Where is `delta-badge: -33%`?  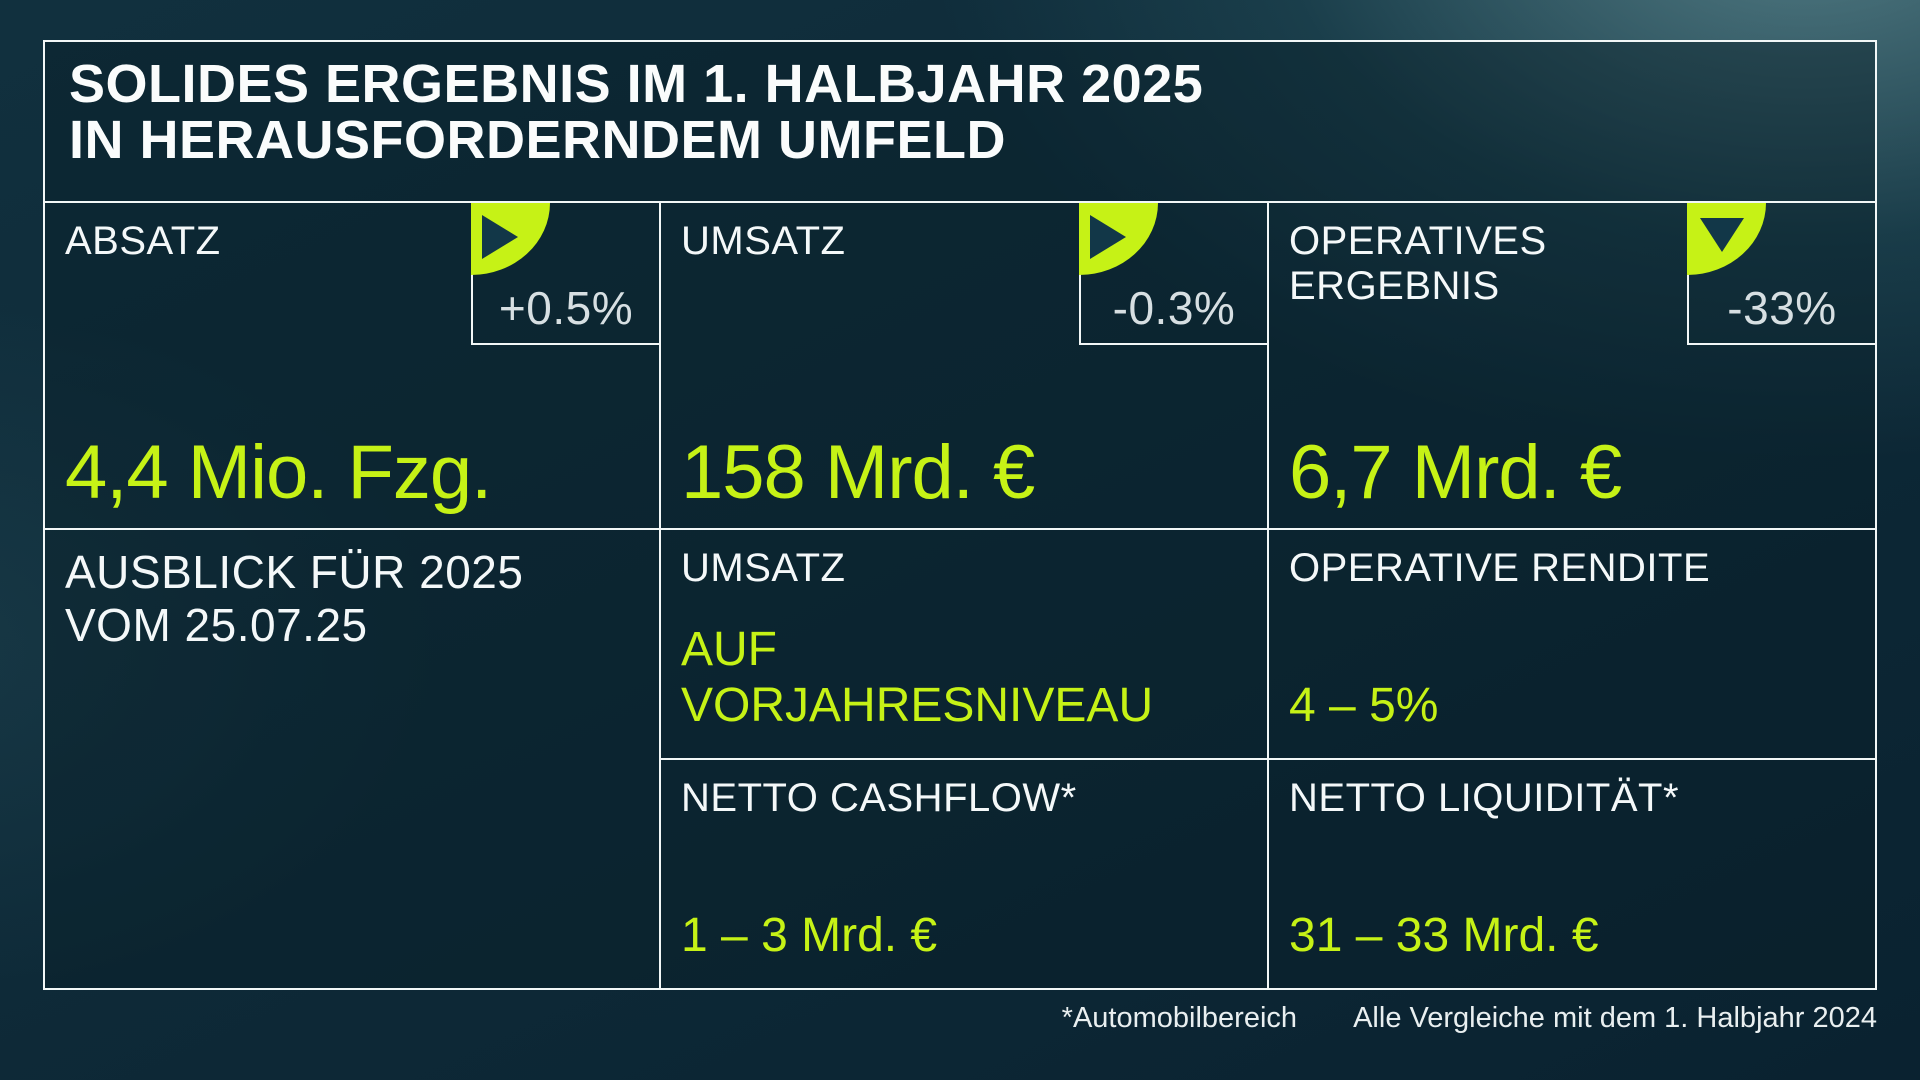 delta-badge: -33% is located at coordinates (1781, 274).